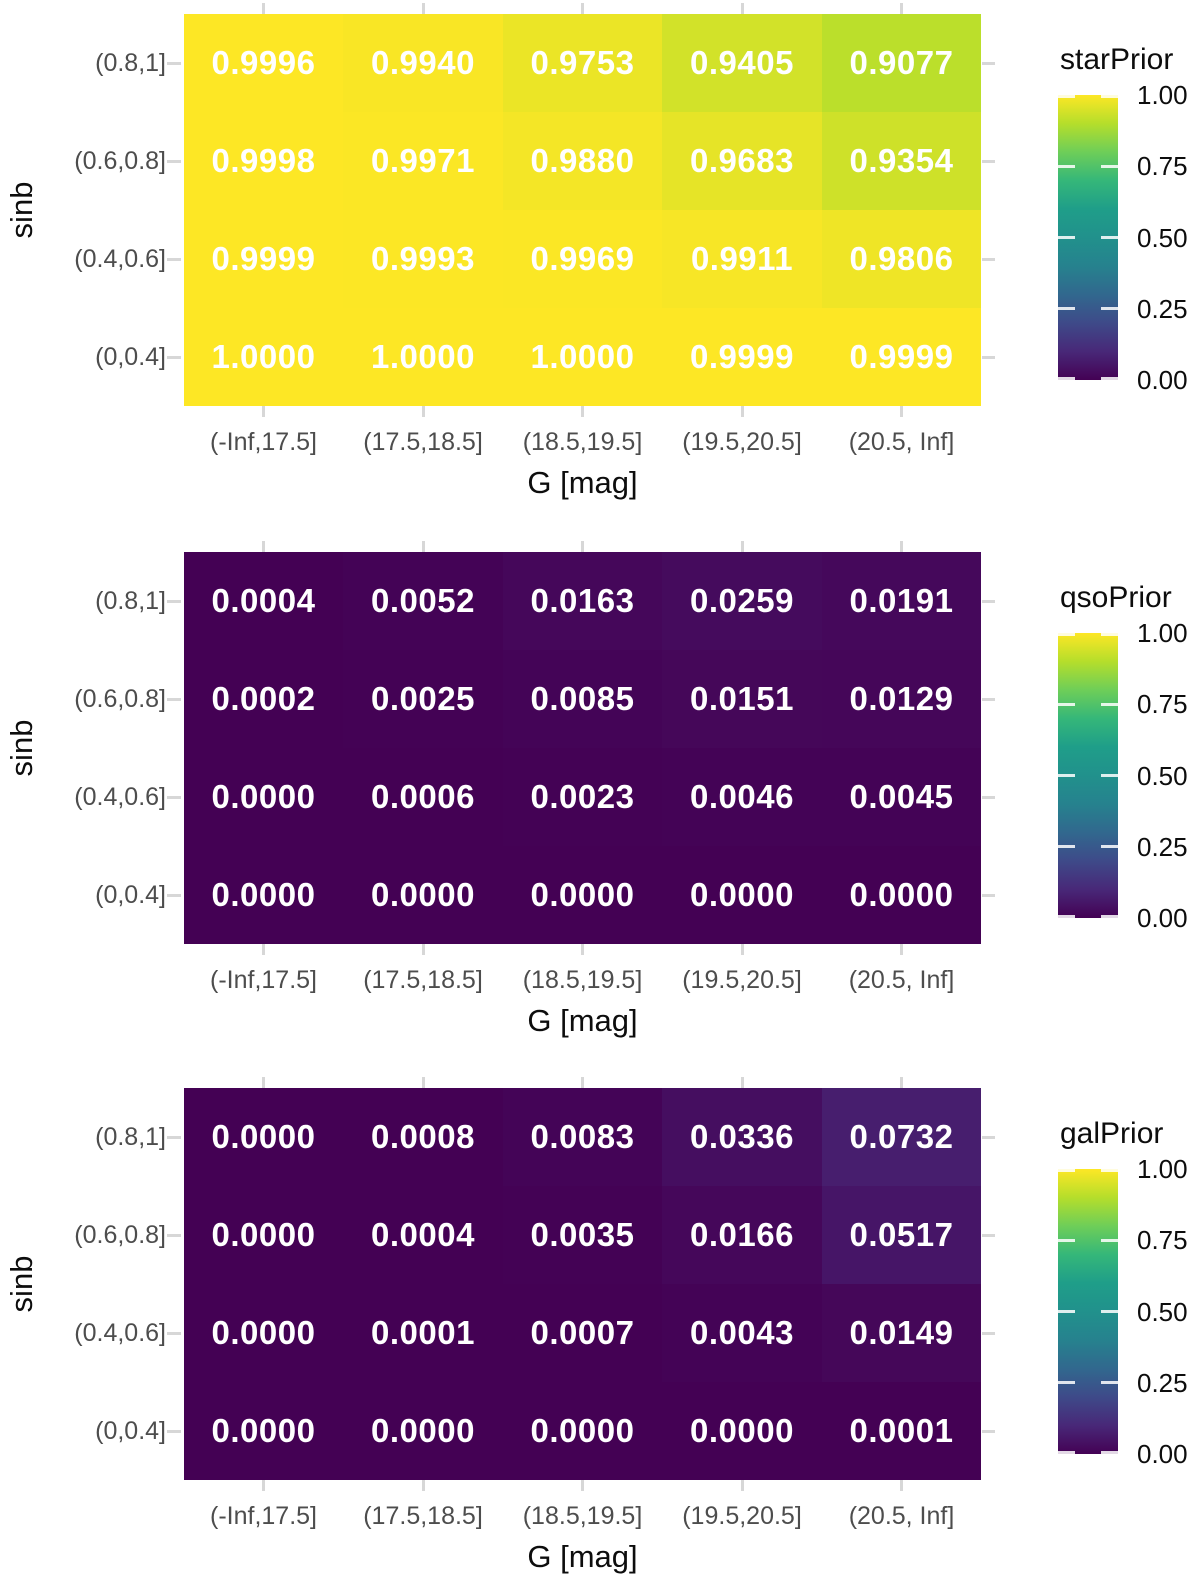  Describe the element at coordinates (901, 356) in the screenshot. I see `cell-value: 0.9999` at that location.